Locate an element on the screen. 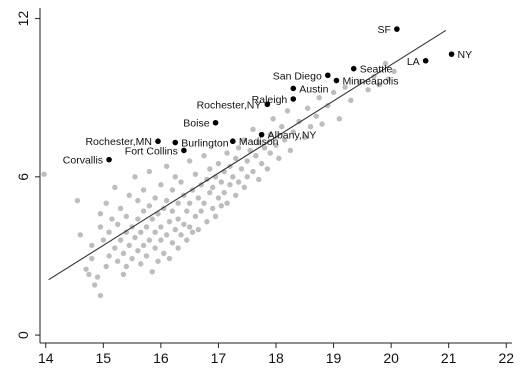 The width and height of the screenshot is (520, 369). point-label: Burlington is located at coordinates (204, 144).